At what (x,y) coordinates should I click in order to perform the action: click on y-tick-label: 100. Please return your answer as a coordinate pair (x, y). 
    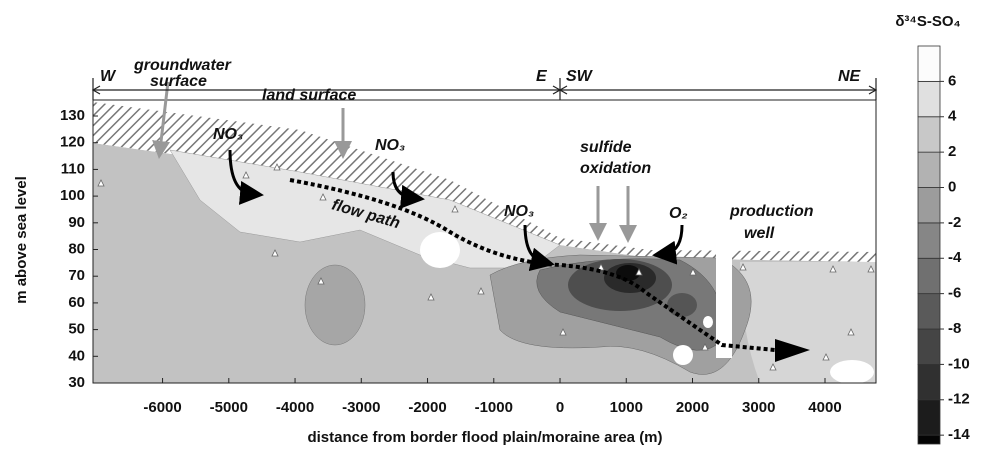
    Looking at the image, I should click on (72, 195).